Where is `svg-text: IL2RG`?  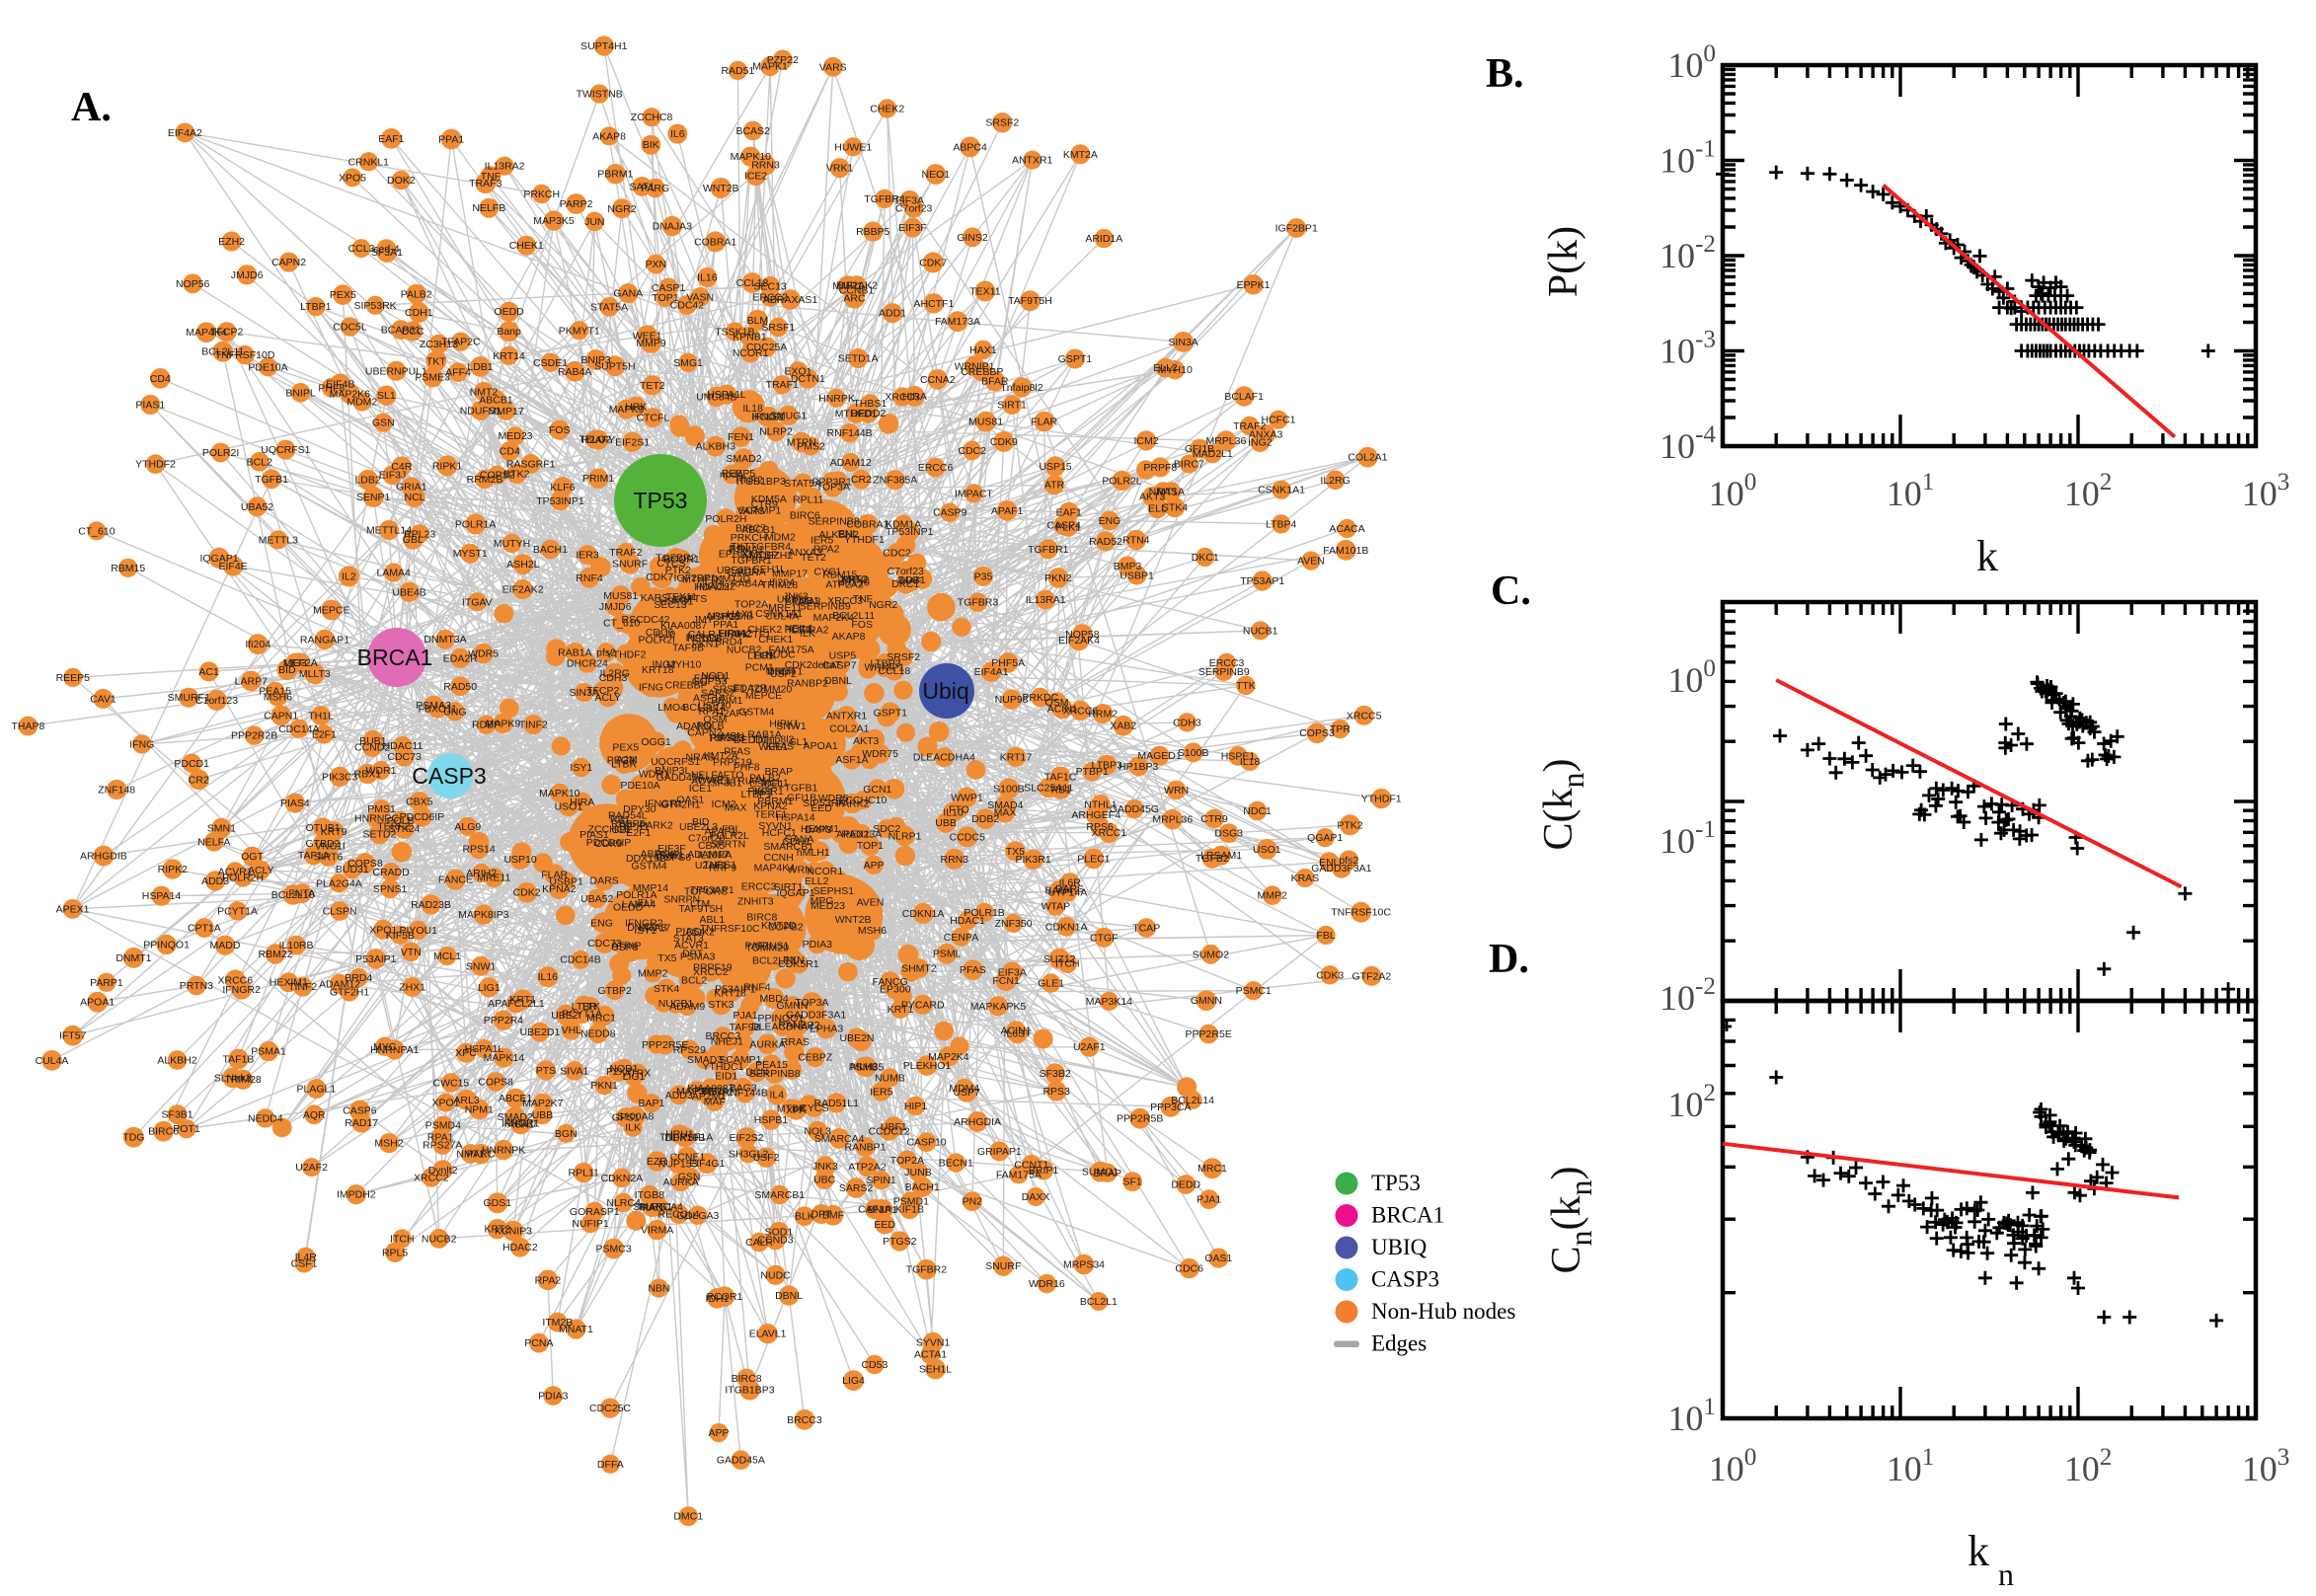 svg-text: IL2RG is located at coordinates (1335, 481).